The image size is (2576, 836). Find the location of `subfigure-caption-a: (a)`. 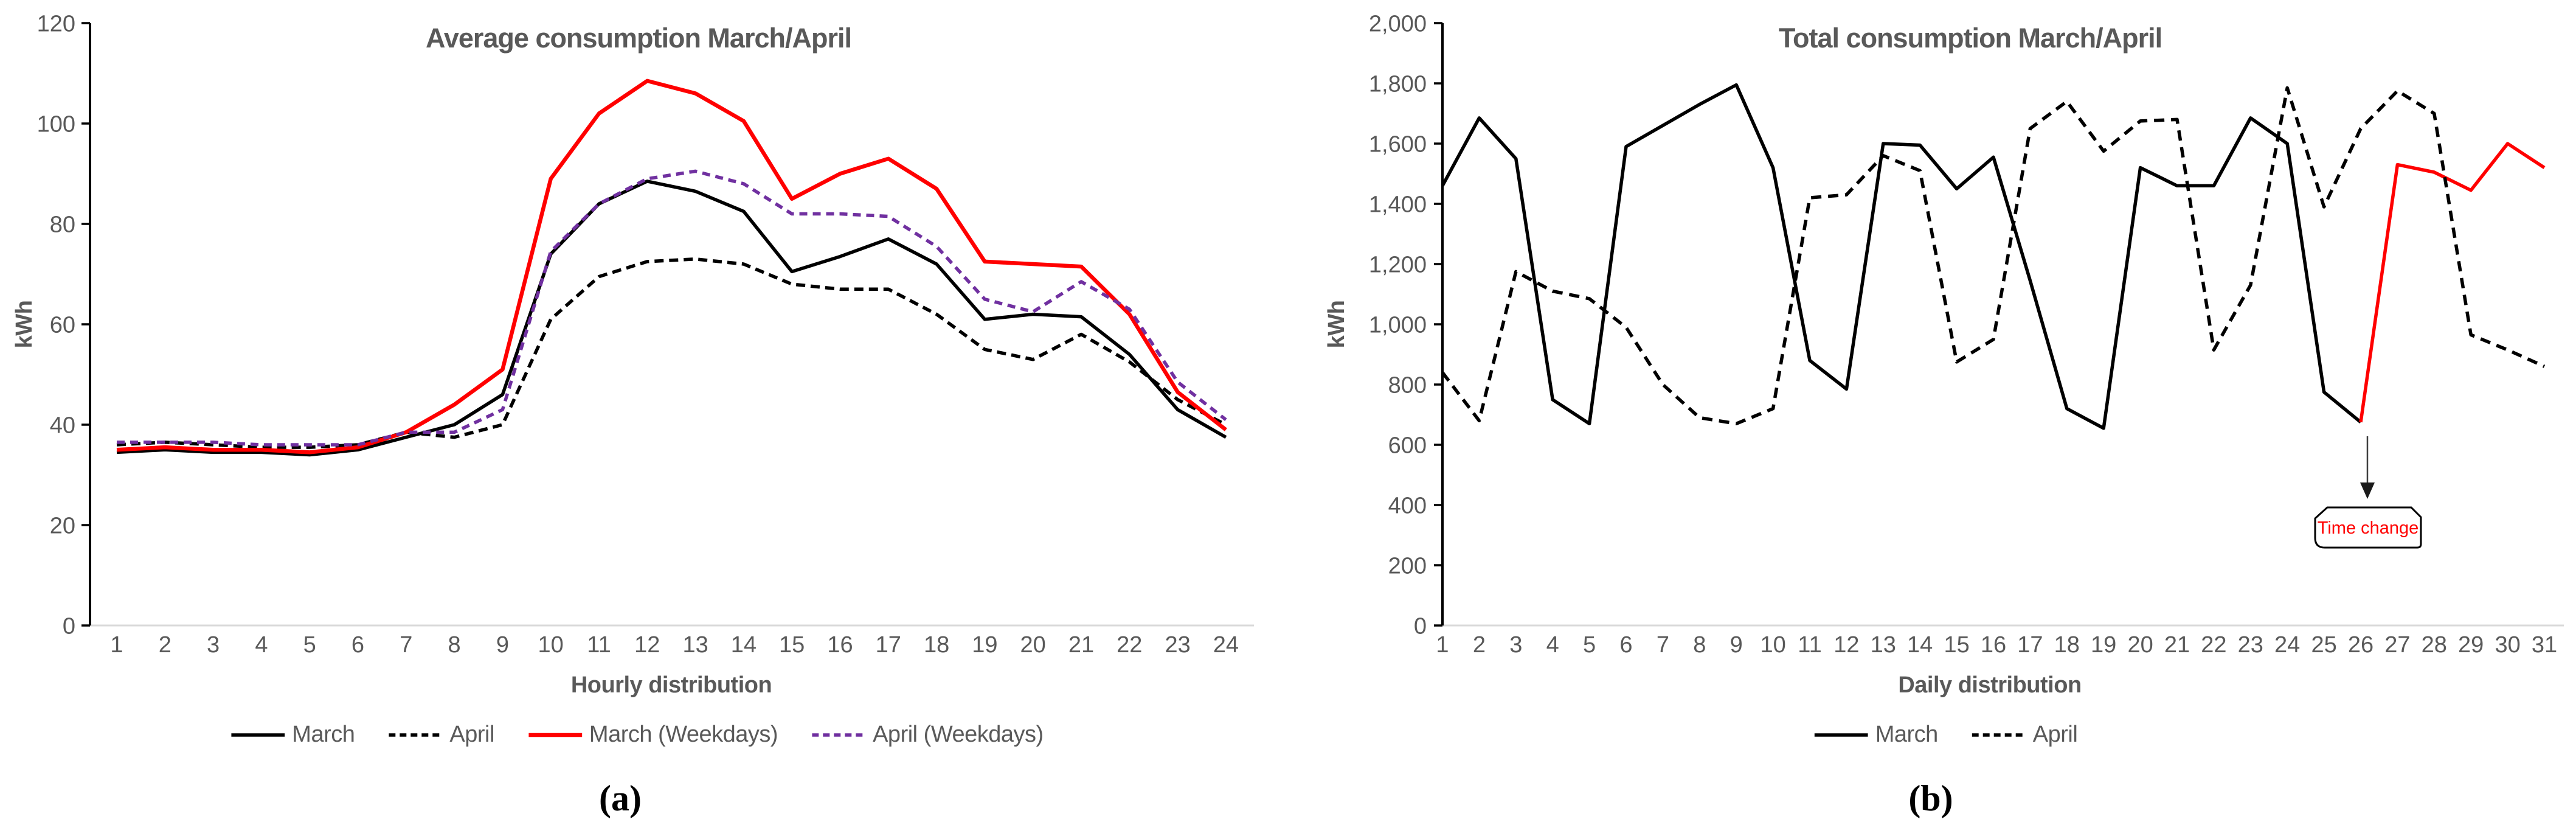

subfigure-caption-a: (a) is located at coordinates (620, 798).